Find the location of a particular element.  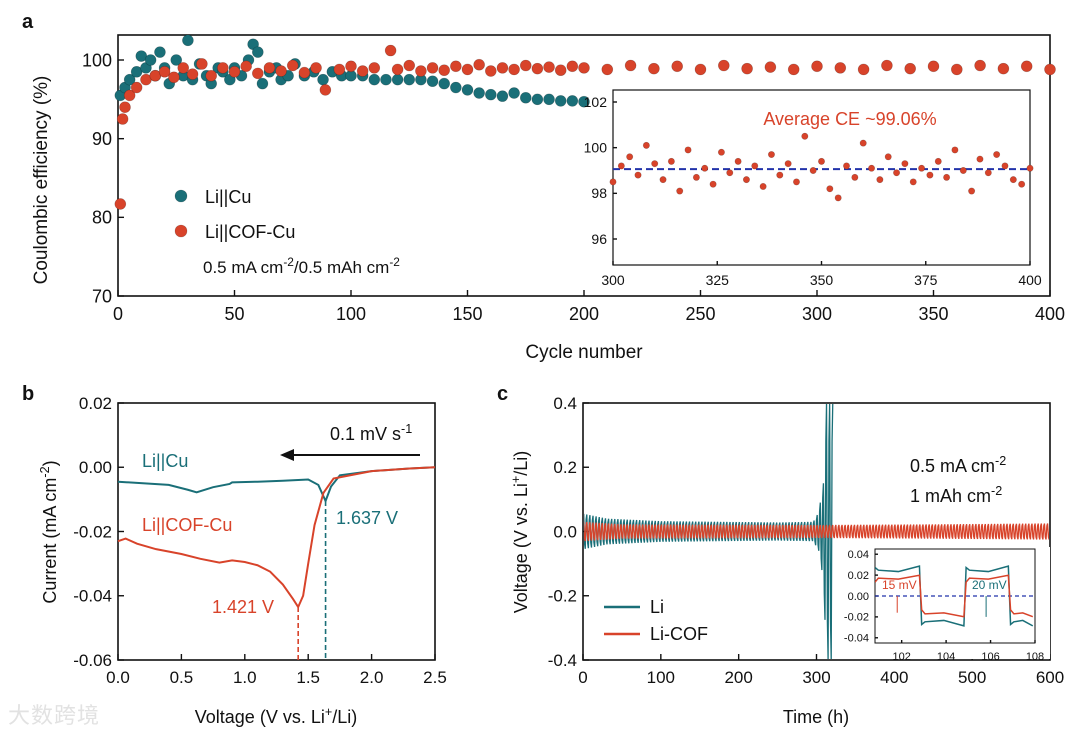

x-tick-label: 2.0 is located at coordinates (372, 677).